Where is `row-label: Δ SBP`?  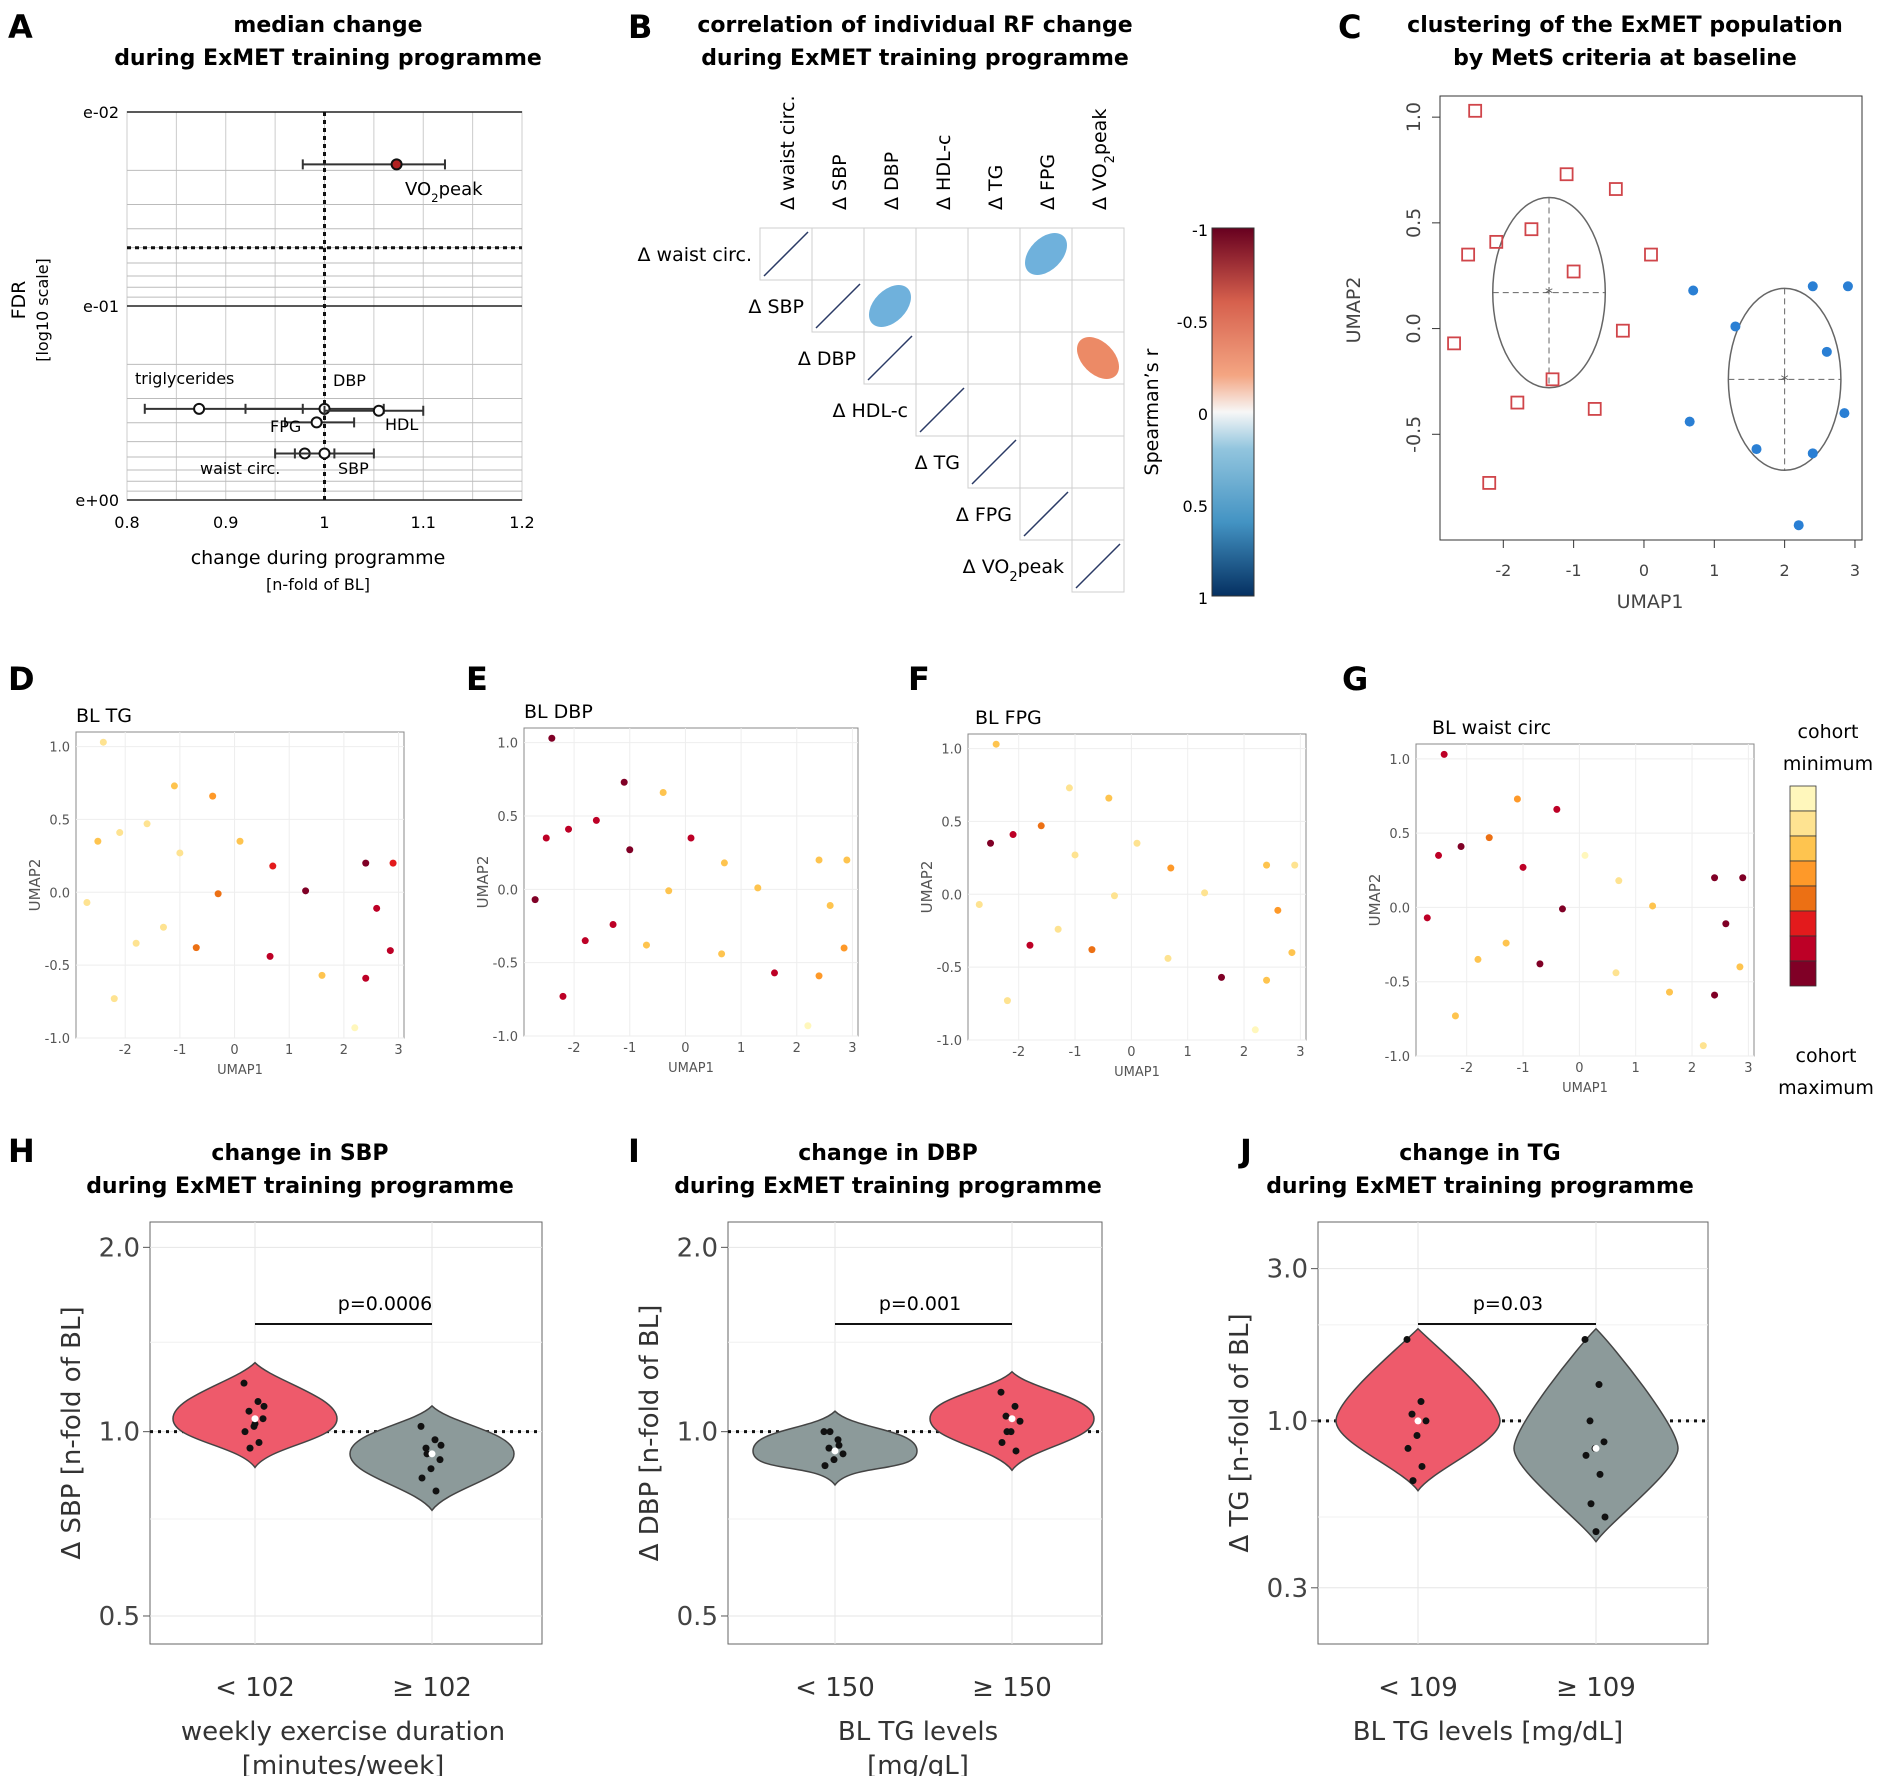
row-label: Δ SBP is located at coordinates (776, 307).